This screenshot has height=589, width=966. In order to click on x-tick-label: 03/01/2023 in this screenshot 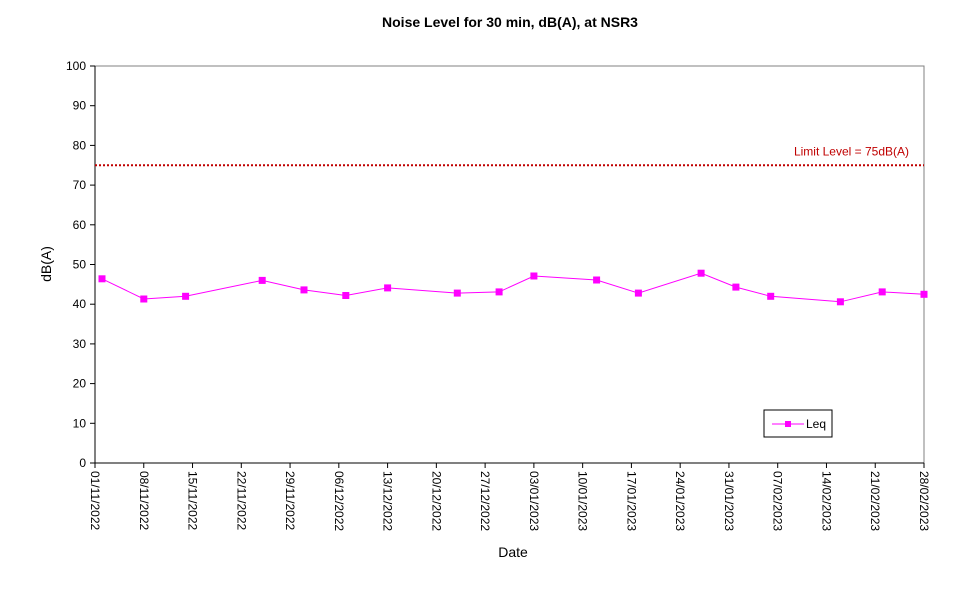, I will do `click(534, 501)`.